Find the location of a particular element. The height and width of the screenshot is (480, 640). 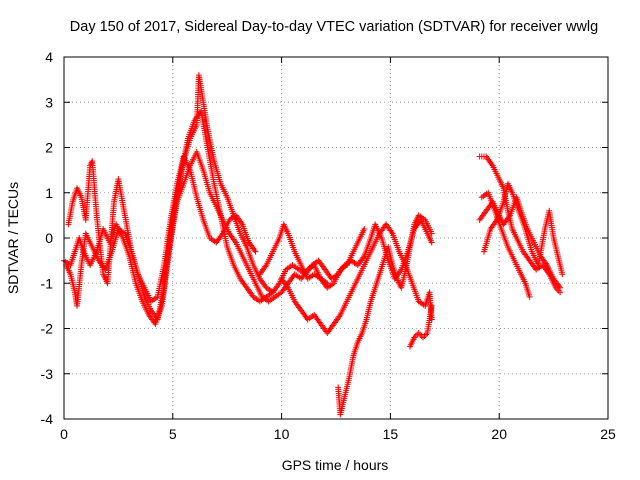

series-arc7 is located at coordinates (385, 315).